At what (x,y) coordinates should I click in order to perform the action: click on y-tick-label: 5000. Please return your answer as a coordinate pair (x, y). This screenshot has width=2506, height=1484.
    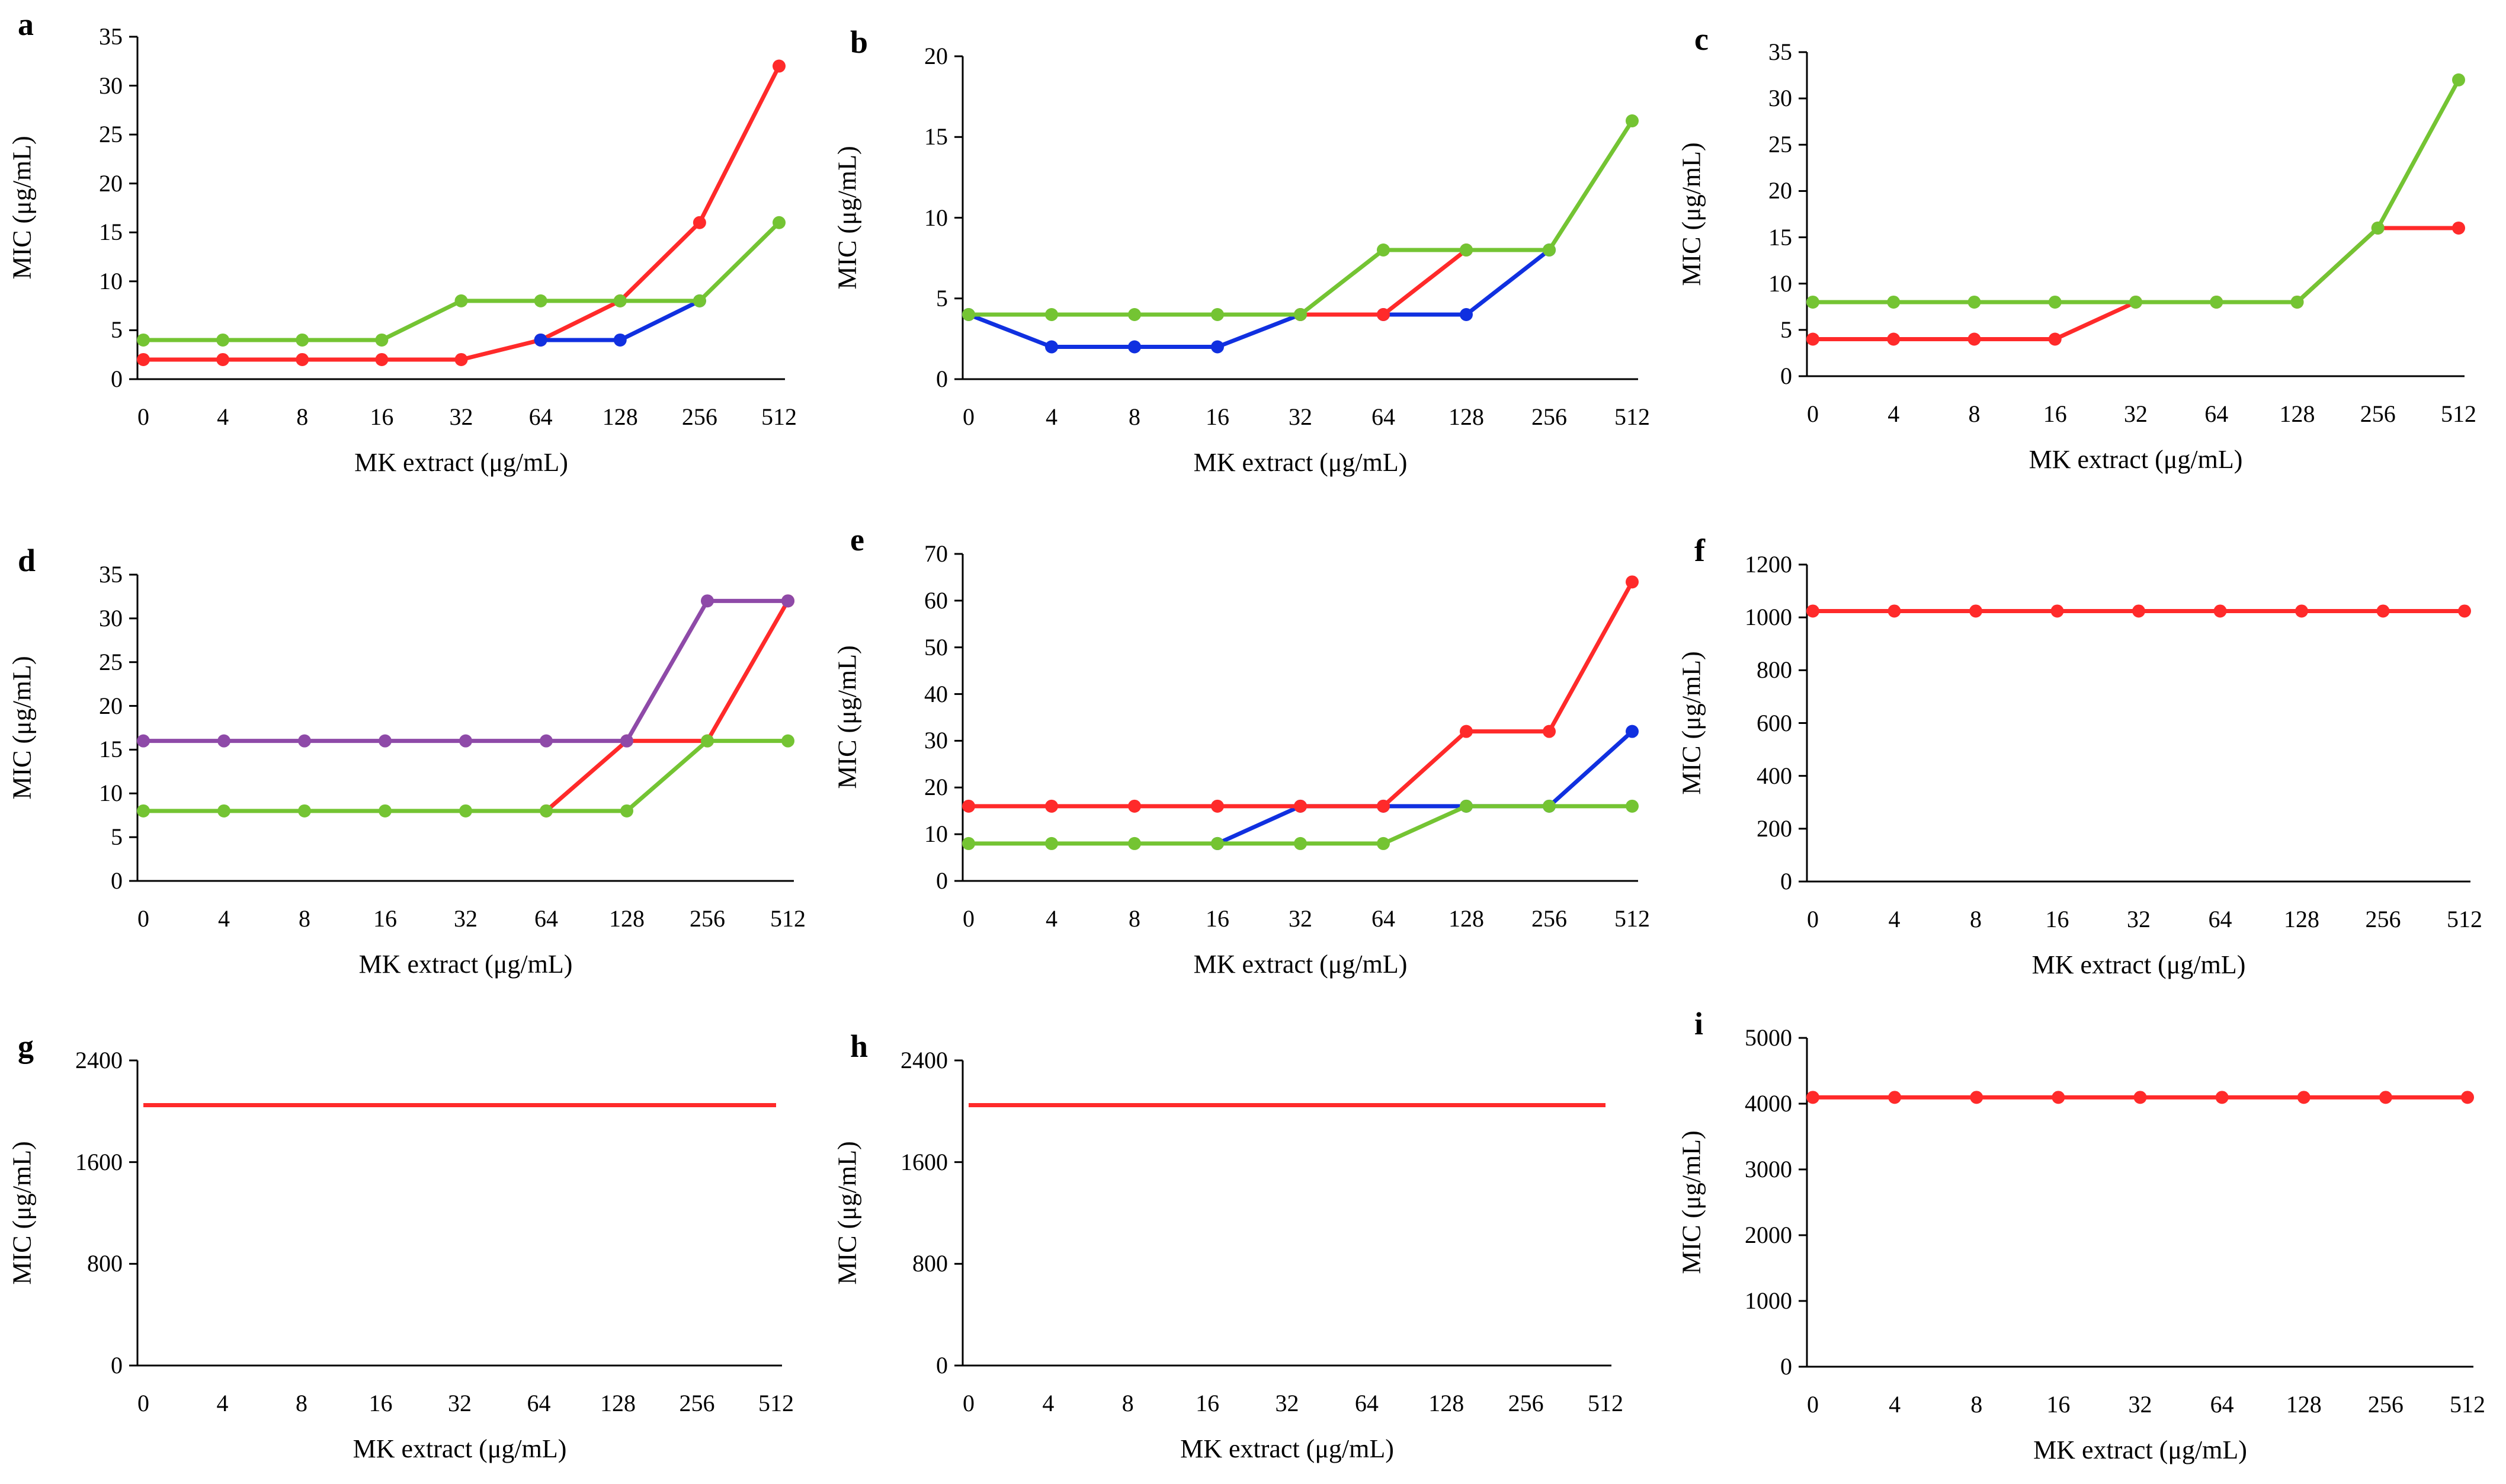
    Looking at the image, I should click on (1768, 1037).